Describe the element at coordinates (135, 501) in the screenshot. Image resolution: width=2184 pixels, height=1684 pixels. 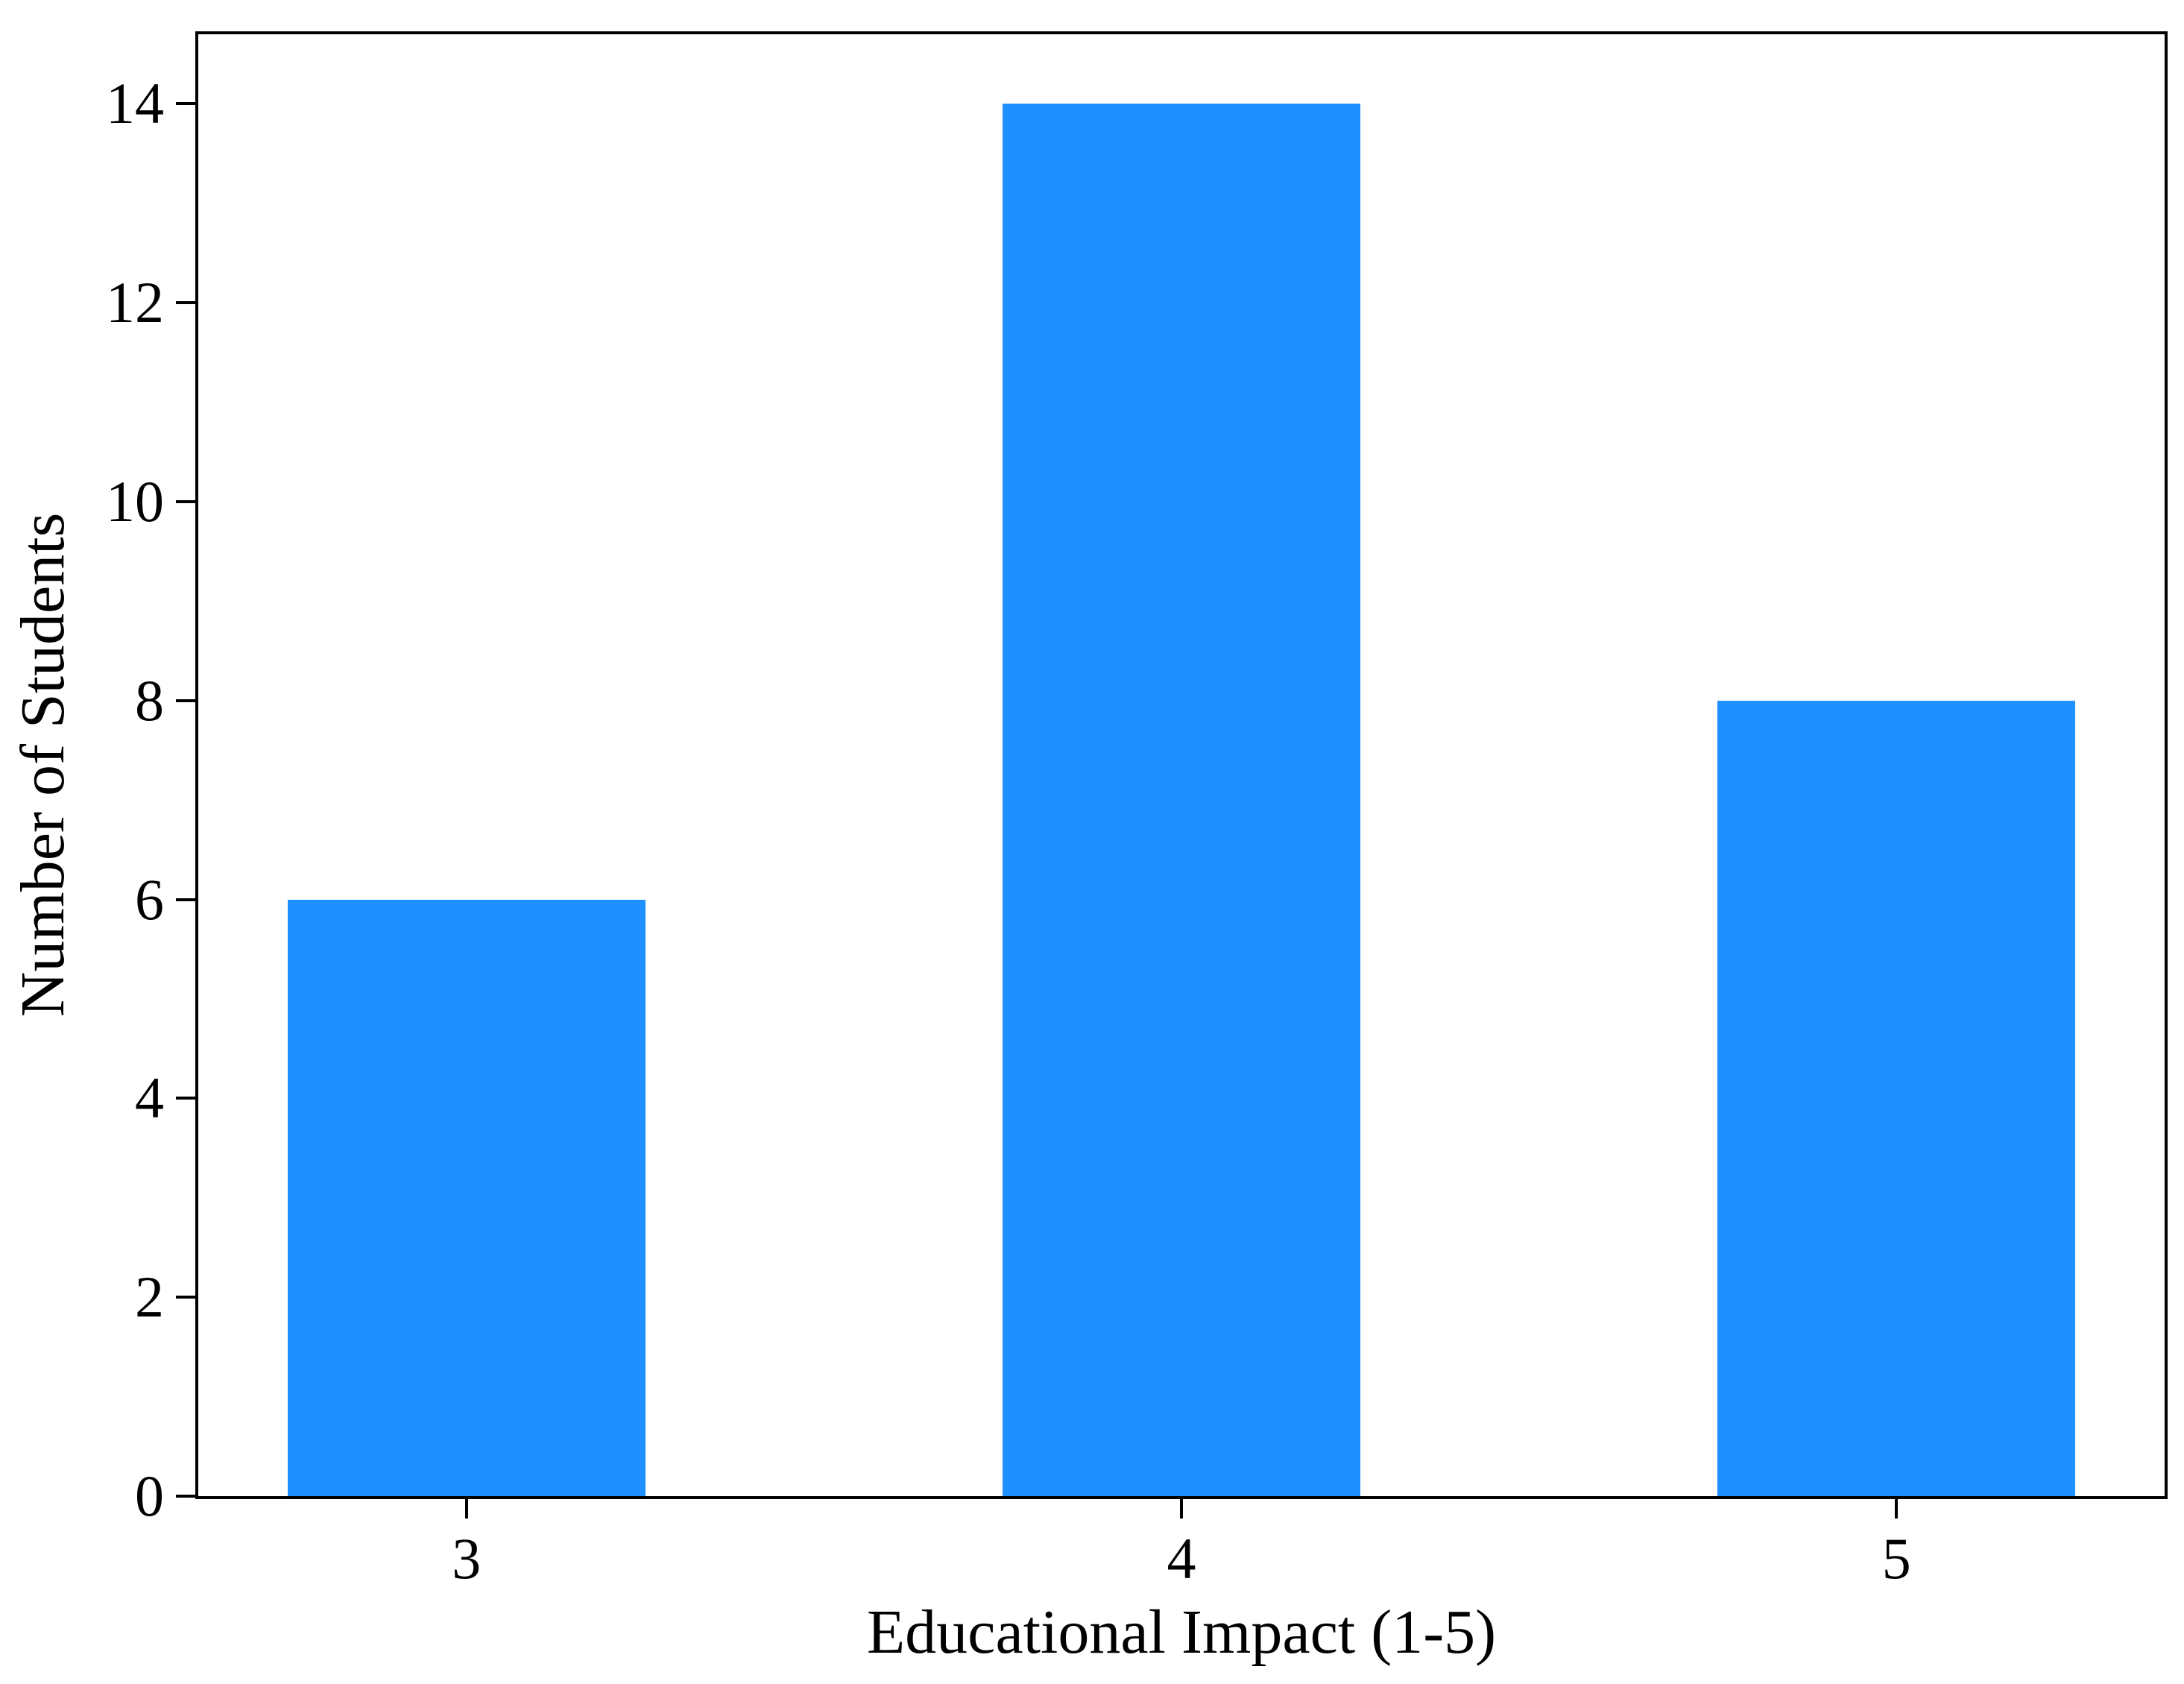
I see `y-tick-label-10: 10` at that location.